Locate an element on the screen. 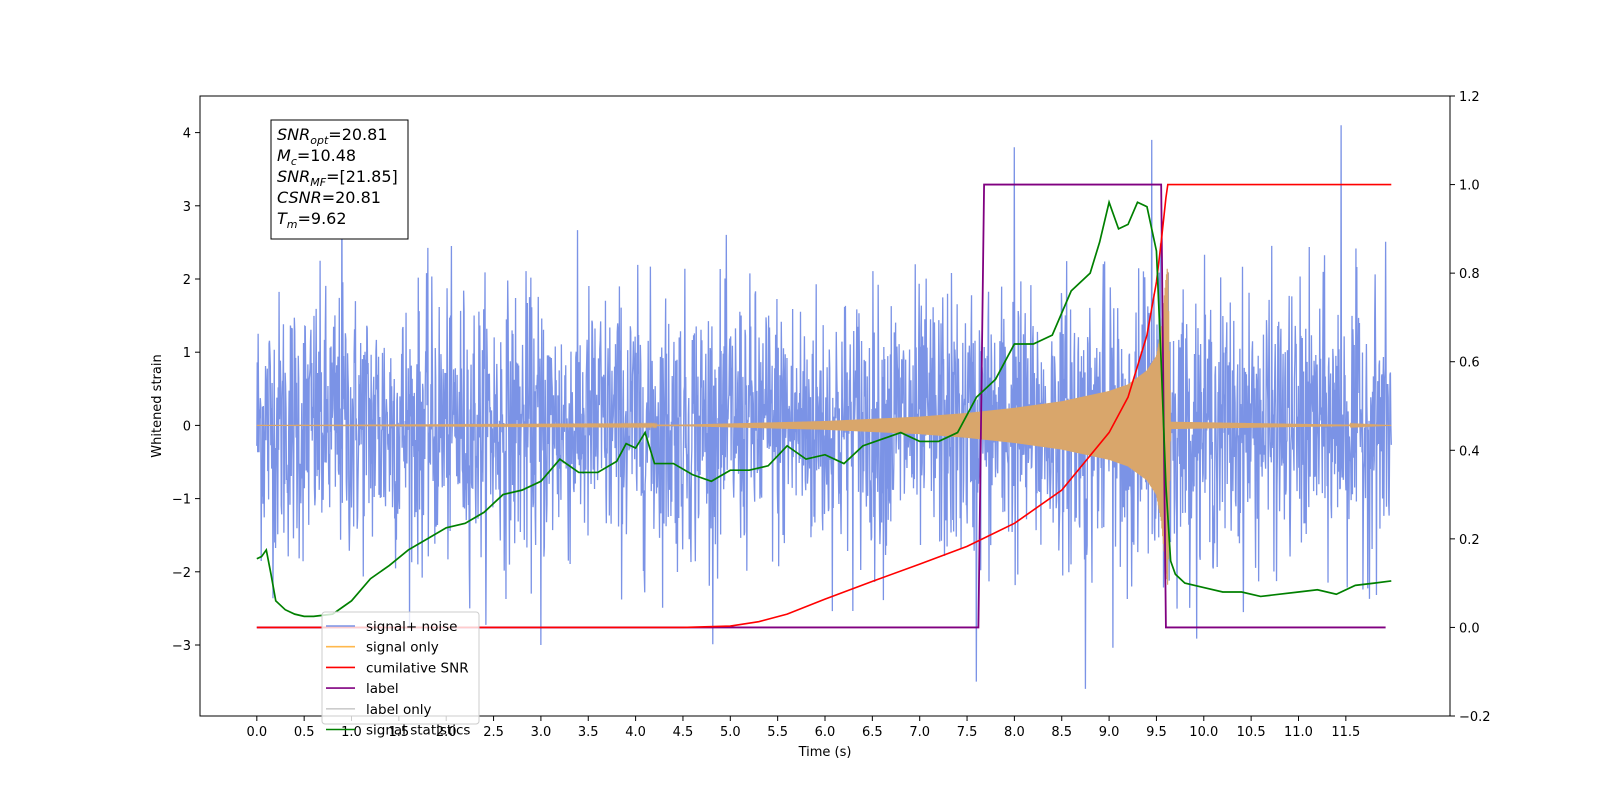 This screenshot has height=800, width=1600. x-tick-label: 11.5 is located at coordinates (1345, 732).